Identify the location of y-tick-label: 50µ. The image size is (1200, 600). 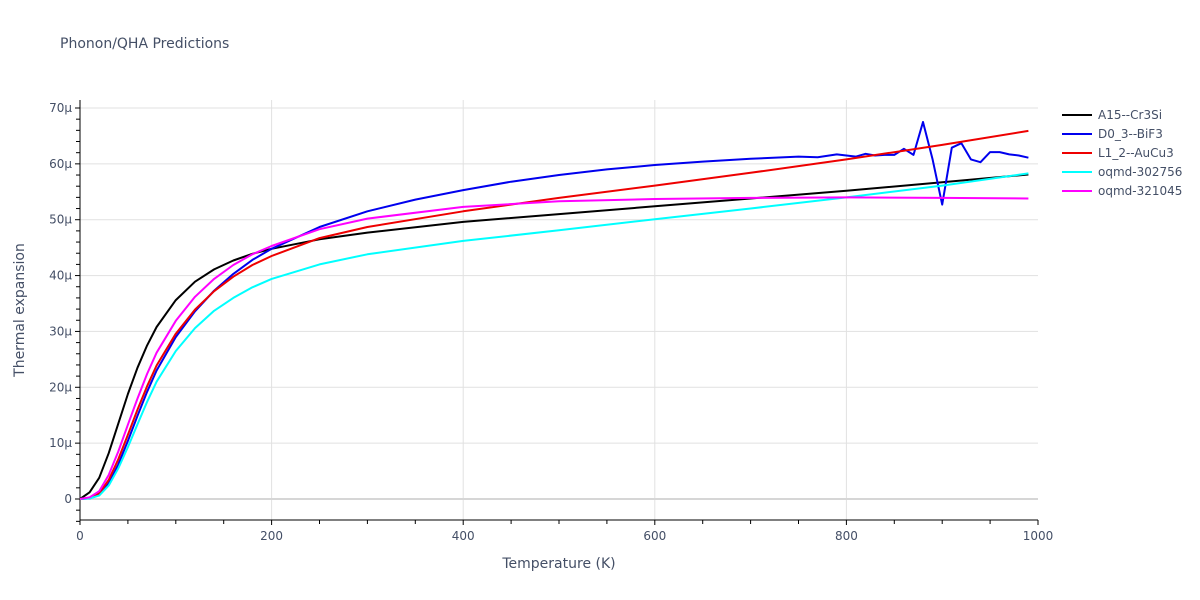
(60, 220).